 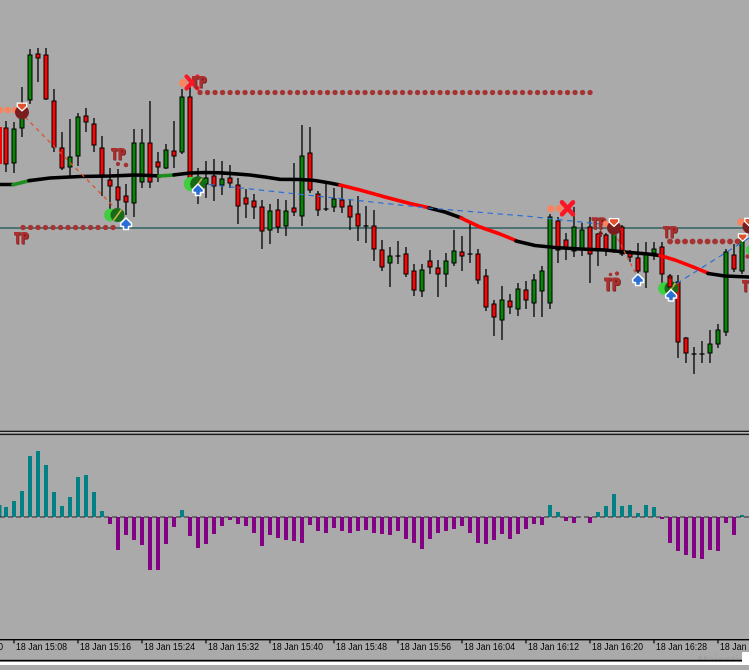 What do you see at coordinates (297, 647) in the screenshot?
I see `svg-text: 18 Jan 15:40` at bounding box center [297, 647].